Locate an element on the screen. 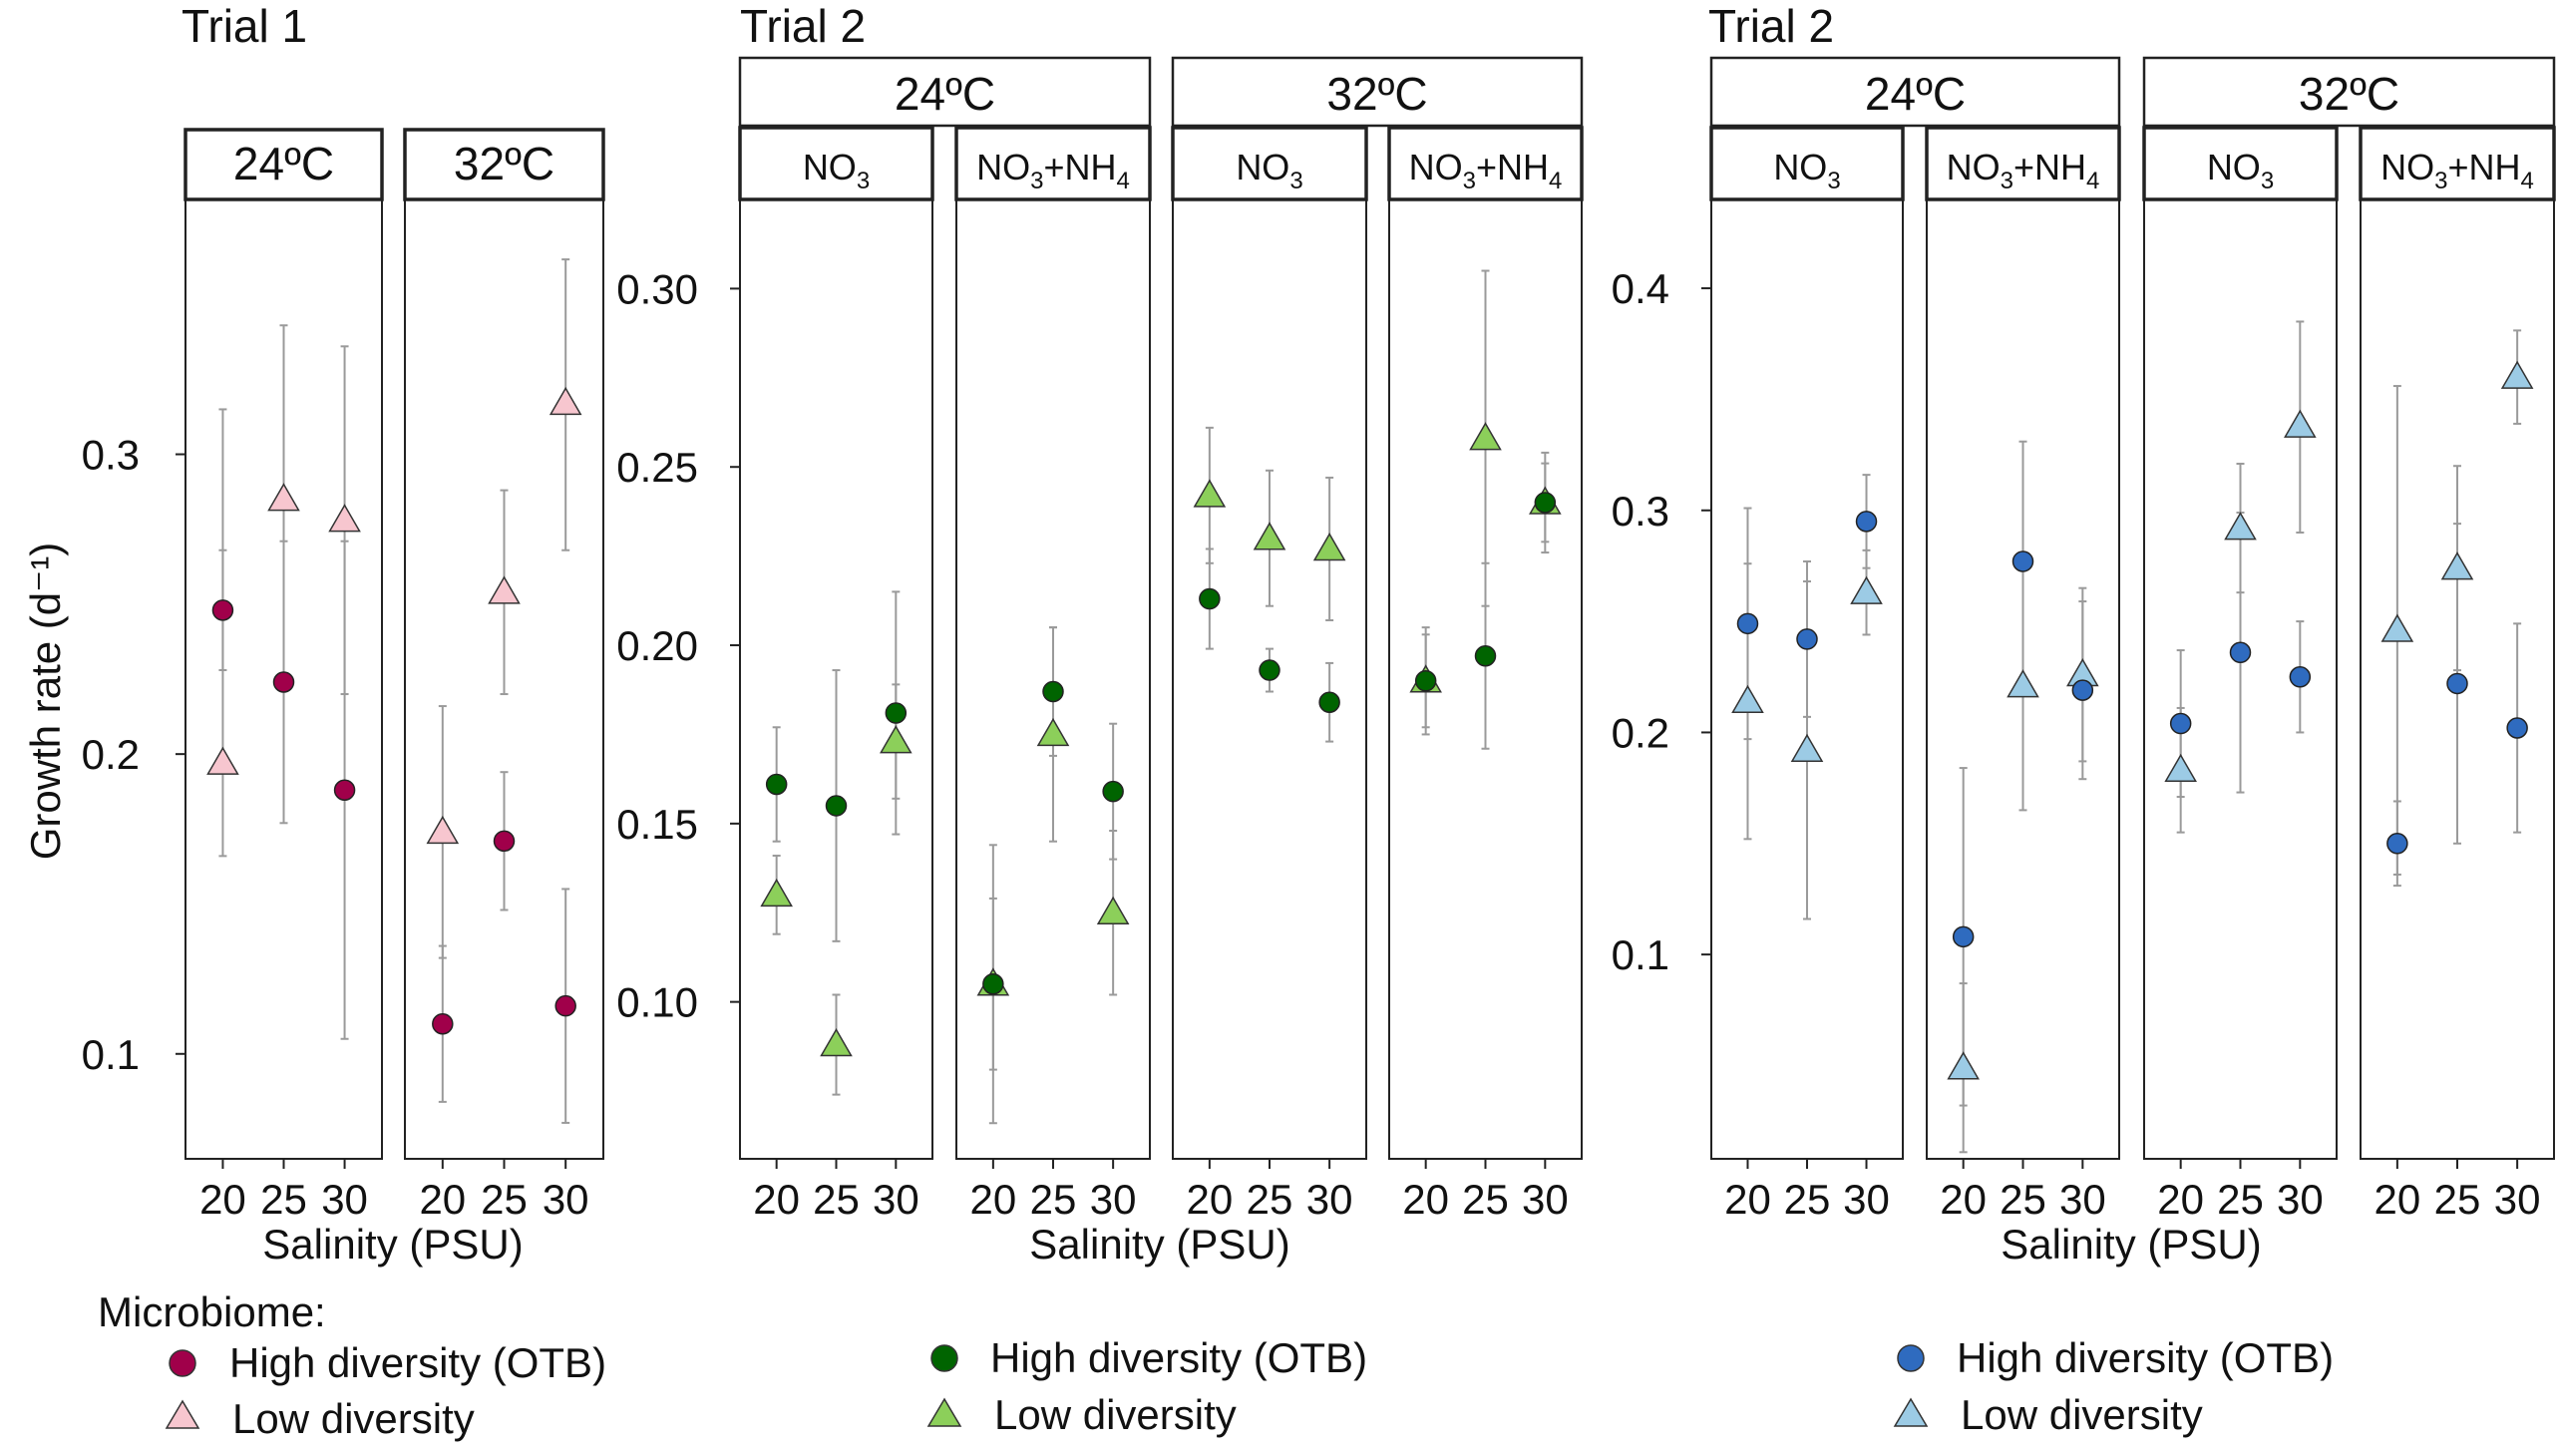 The height and width of the screenshot is (1456, 2557). legend-label-high: High diversity (OTB) is located at coordinates (417, 1363).